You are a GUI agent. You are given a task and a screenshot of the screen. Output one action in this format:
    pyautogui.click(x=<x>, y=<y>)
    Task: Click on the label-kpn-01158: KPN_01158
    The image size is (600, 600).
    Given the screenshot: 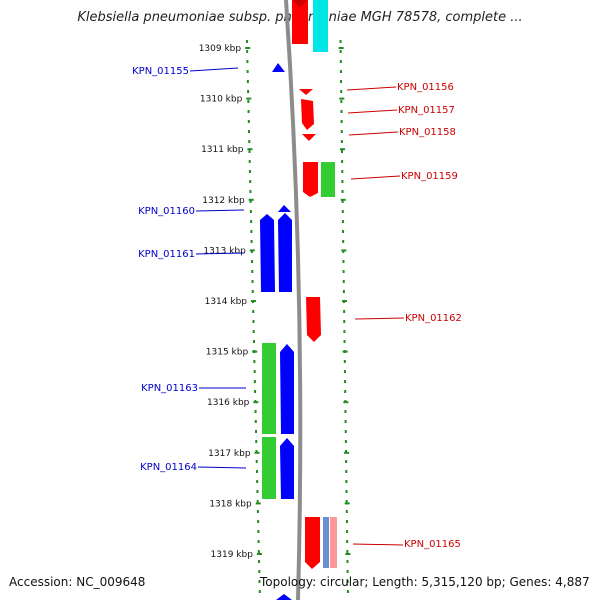 What is the action you would take?
    pyautogui.click(x=427, y=132)
    